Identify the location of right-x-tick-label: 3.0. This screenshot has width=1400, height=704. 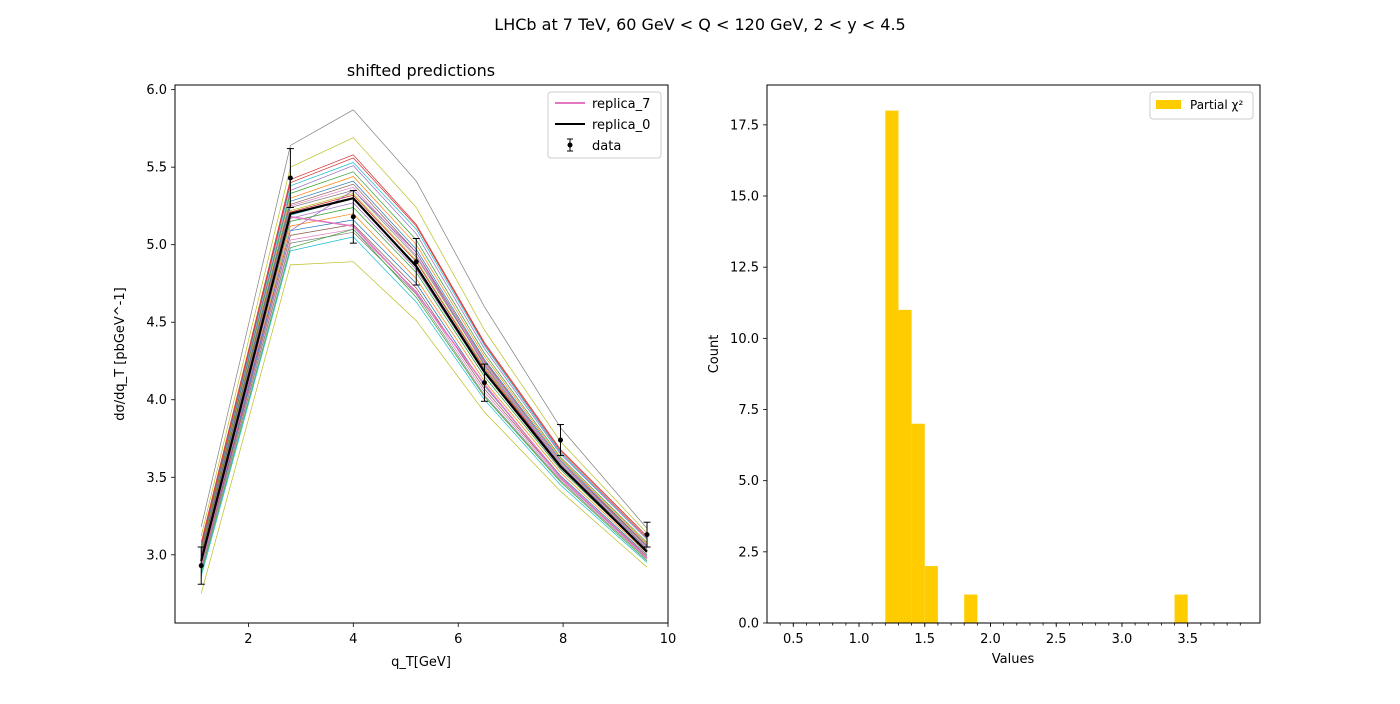
(1122, 639).